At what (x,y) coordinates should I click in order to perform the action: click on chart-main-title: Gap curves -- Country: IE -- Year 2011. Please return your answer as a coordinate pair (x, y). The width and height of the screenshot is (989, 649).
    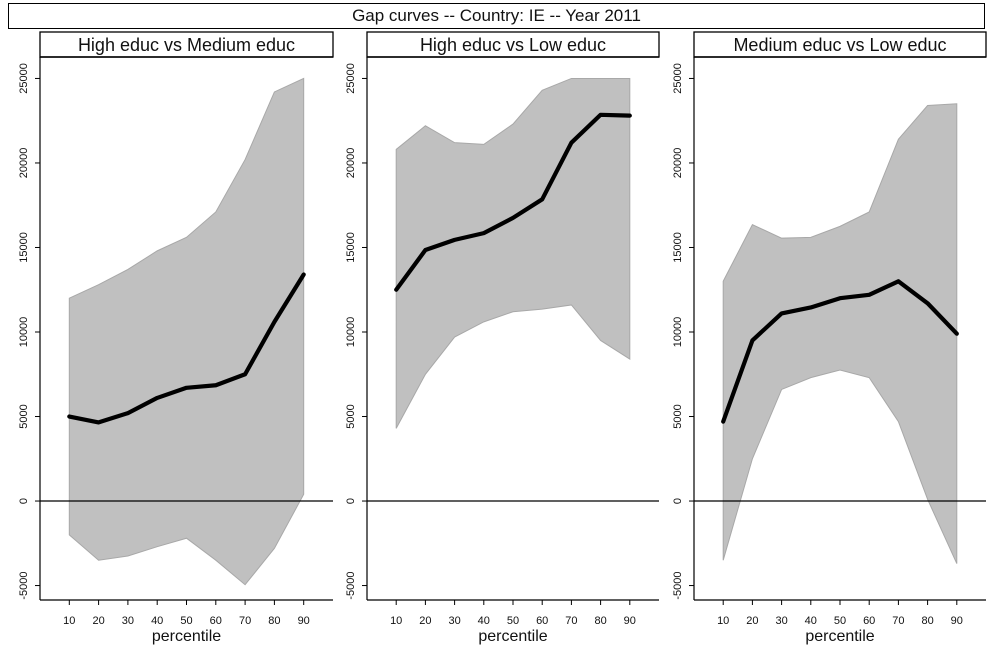
    Looking at the image, I should click on (496, 16).